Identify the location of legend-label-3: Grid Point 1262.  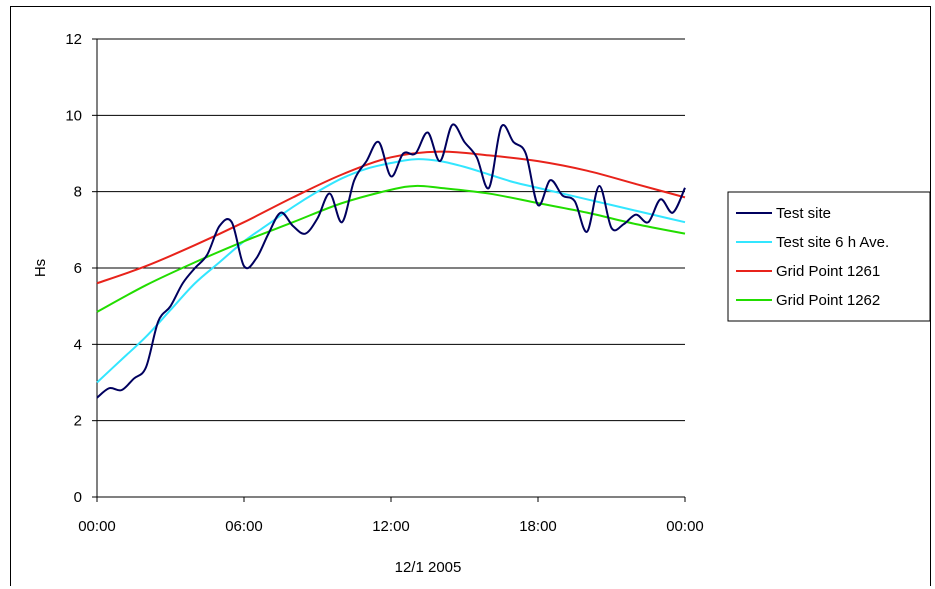
(828, 300).